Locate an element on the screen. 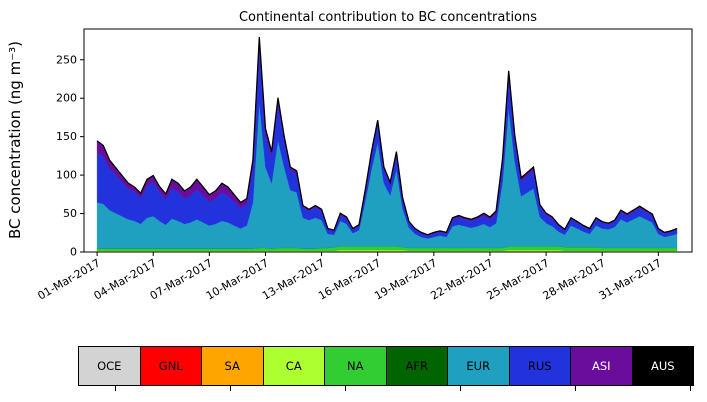 This screenshot has height=402, width=707. legend-item-RUS: RUS is located at coordinates (539, 366).